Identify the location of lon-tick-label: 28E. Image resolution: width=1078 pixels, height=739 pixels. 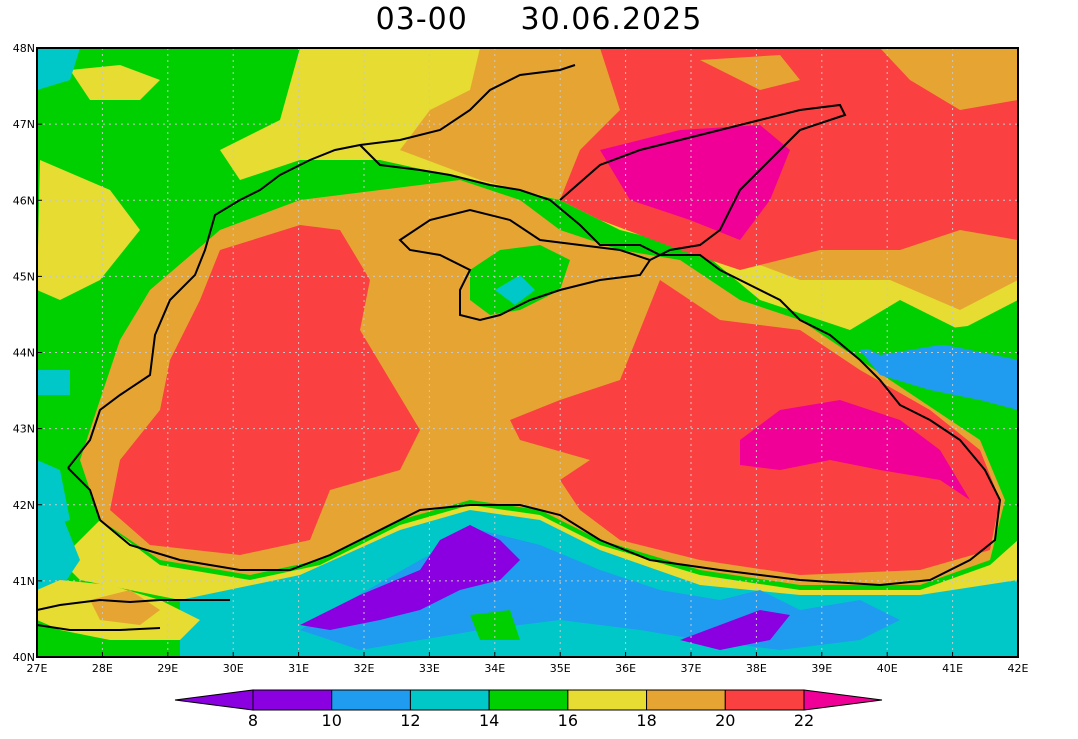
(102, 668).